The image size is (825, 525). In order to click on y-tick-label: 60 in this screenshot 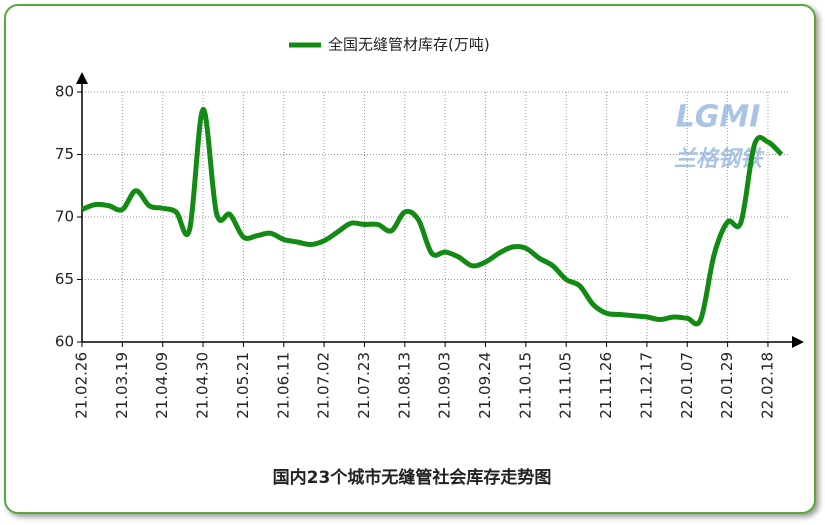, I will do `click(64, 342)`.